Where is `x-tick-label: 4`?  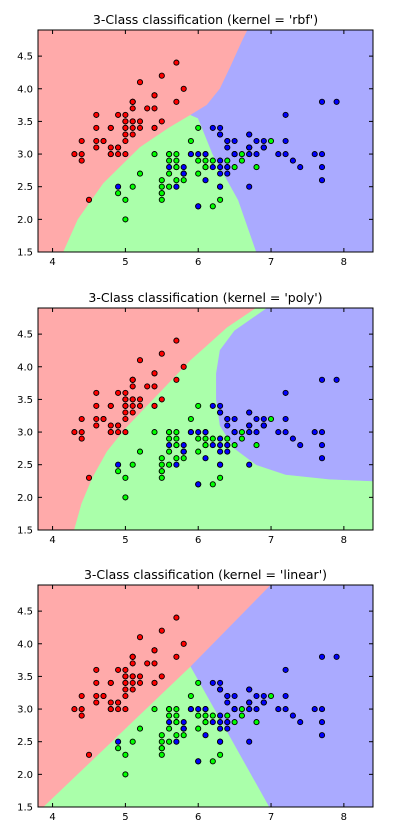
x-tick-label: 4 is located at coordinates (52, 540).